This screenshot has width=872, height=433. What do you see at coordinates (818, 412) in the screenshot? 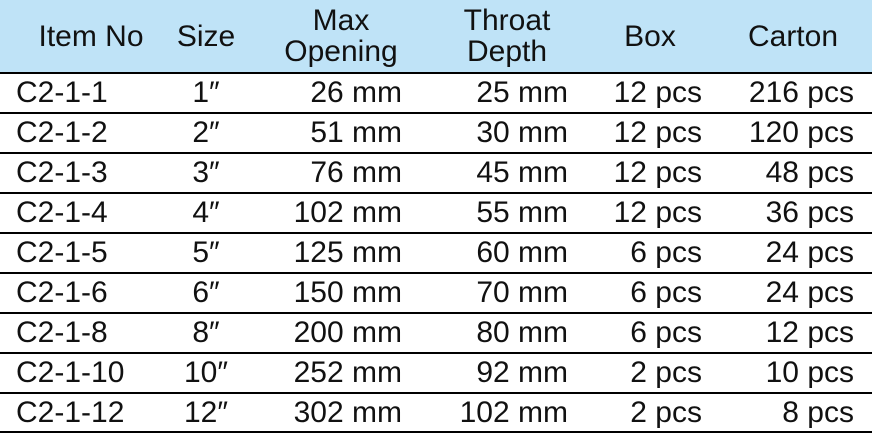
I see `cell-carton: 8 pcs` at bounding box center [818, 412].